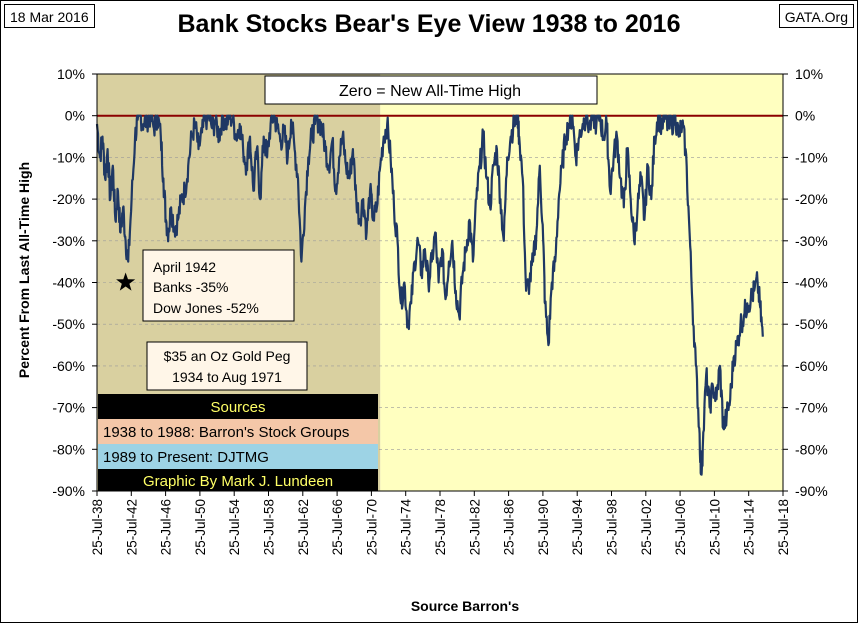  I want to click on source-1: 1938 to 1988: Barron's Stock Groups, so click(226, 432).